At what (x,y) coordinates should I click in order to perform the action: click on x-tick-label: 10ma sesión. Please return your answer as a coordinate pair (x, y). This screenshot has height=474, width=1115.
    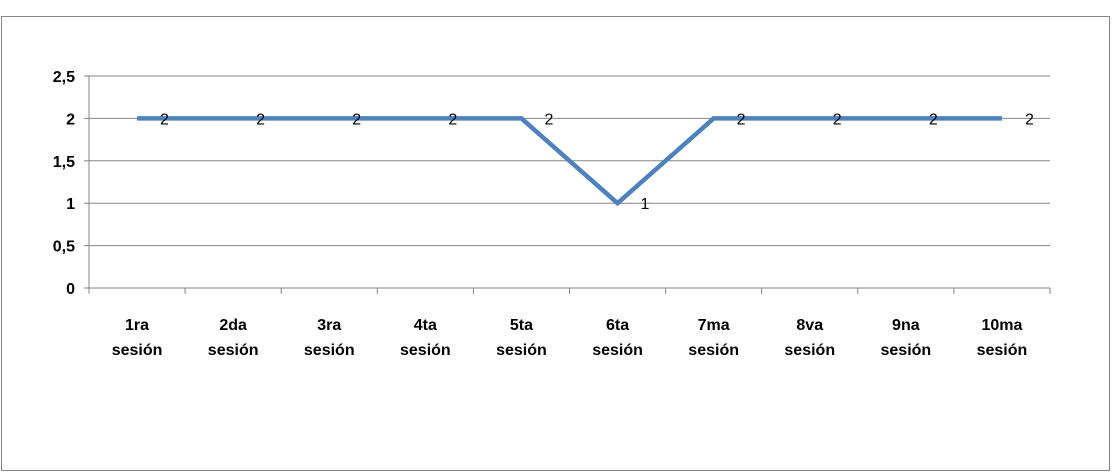
    Looking at the image, I should click on (1002, 338).